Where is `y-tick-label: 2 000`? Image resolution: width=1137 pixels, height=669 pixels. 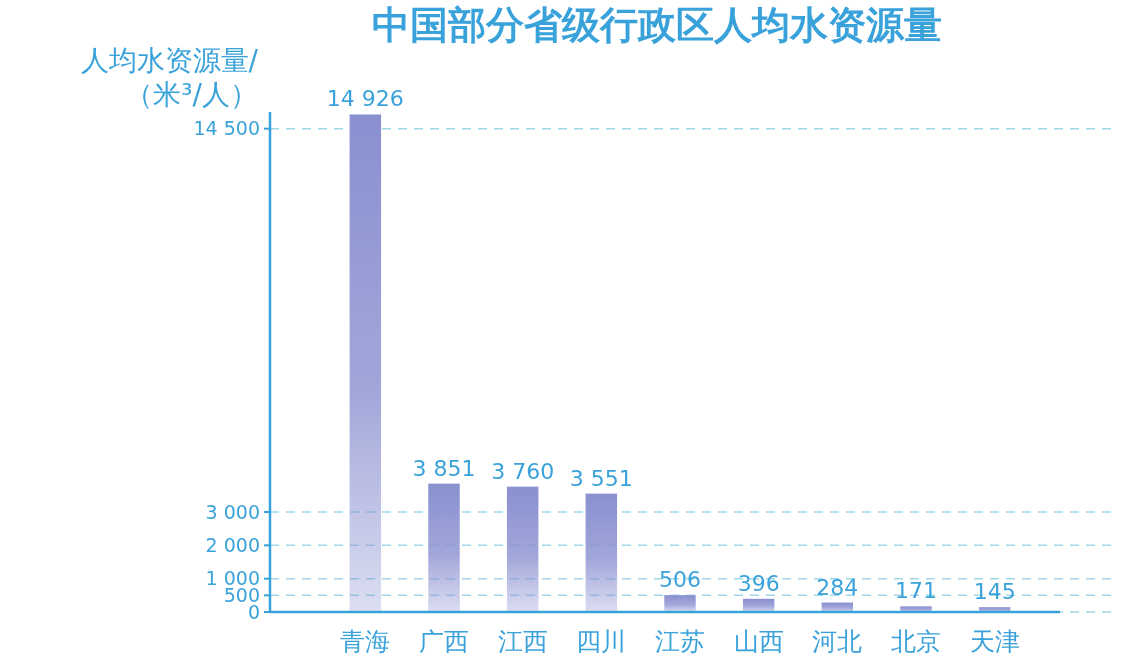
y-tick-label: 2 000 is located at coordinates (232, 544).